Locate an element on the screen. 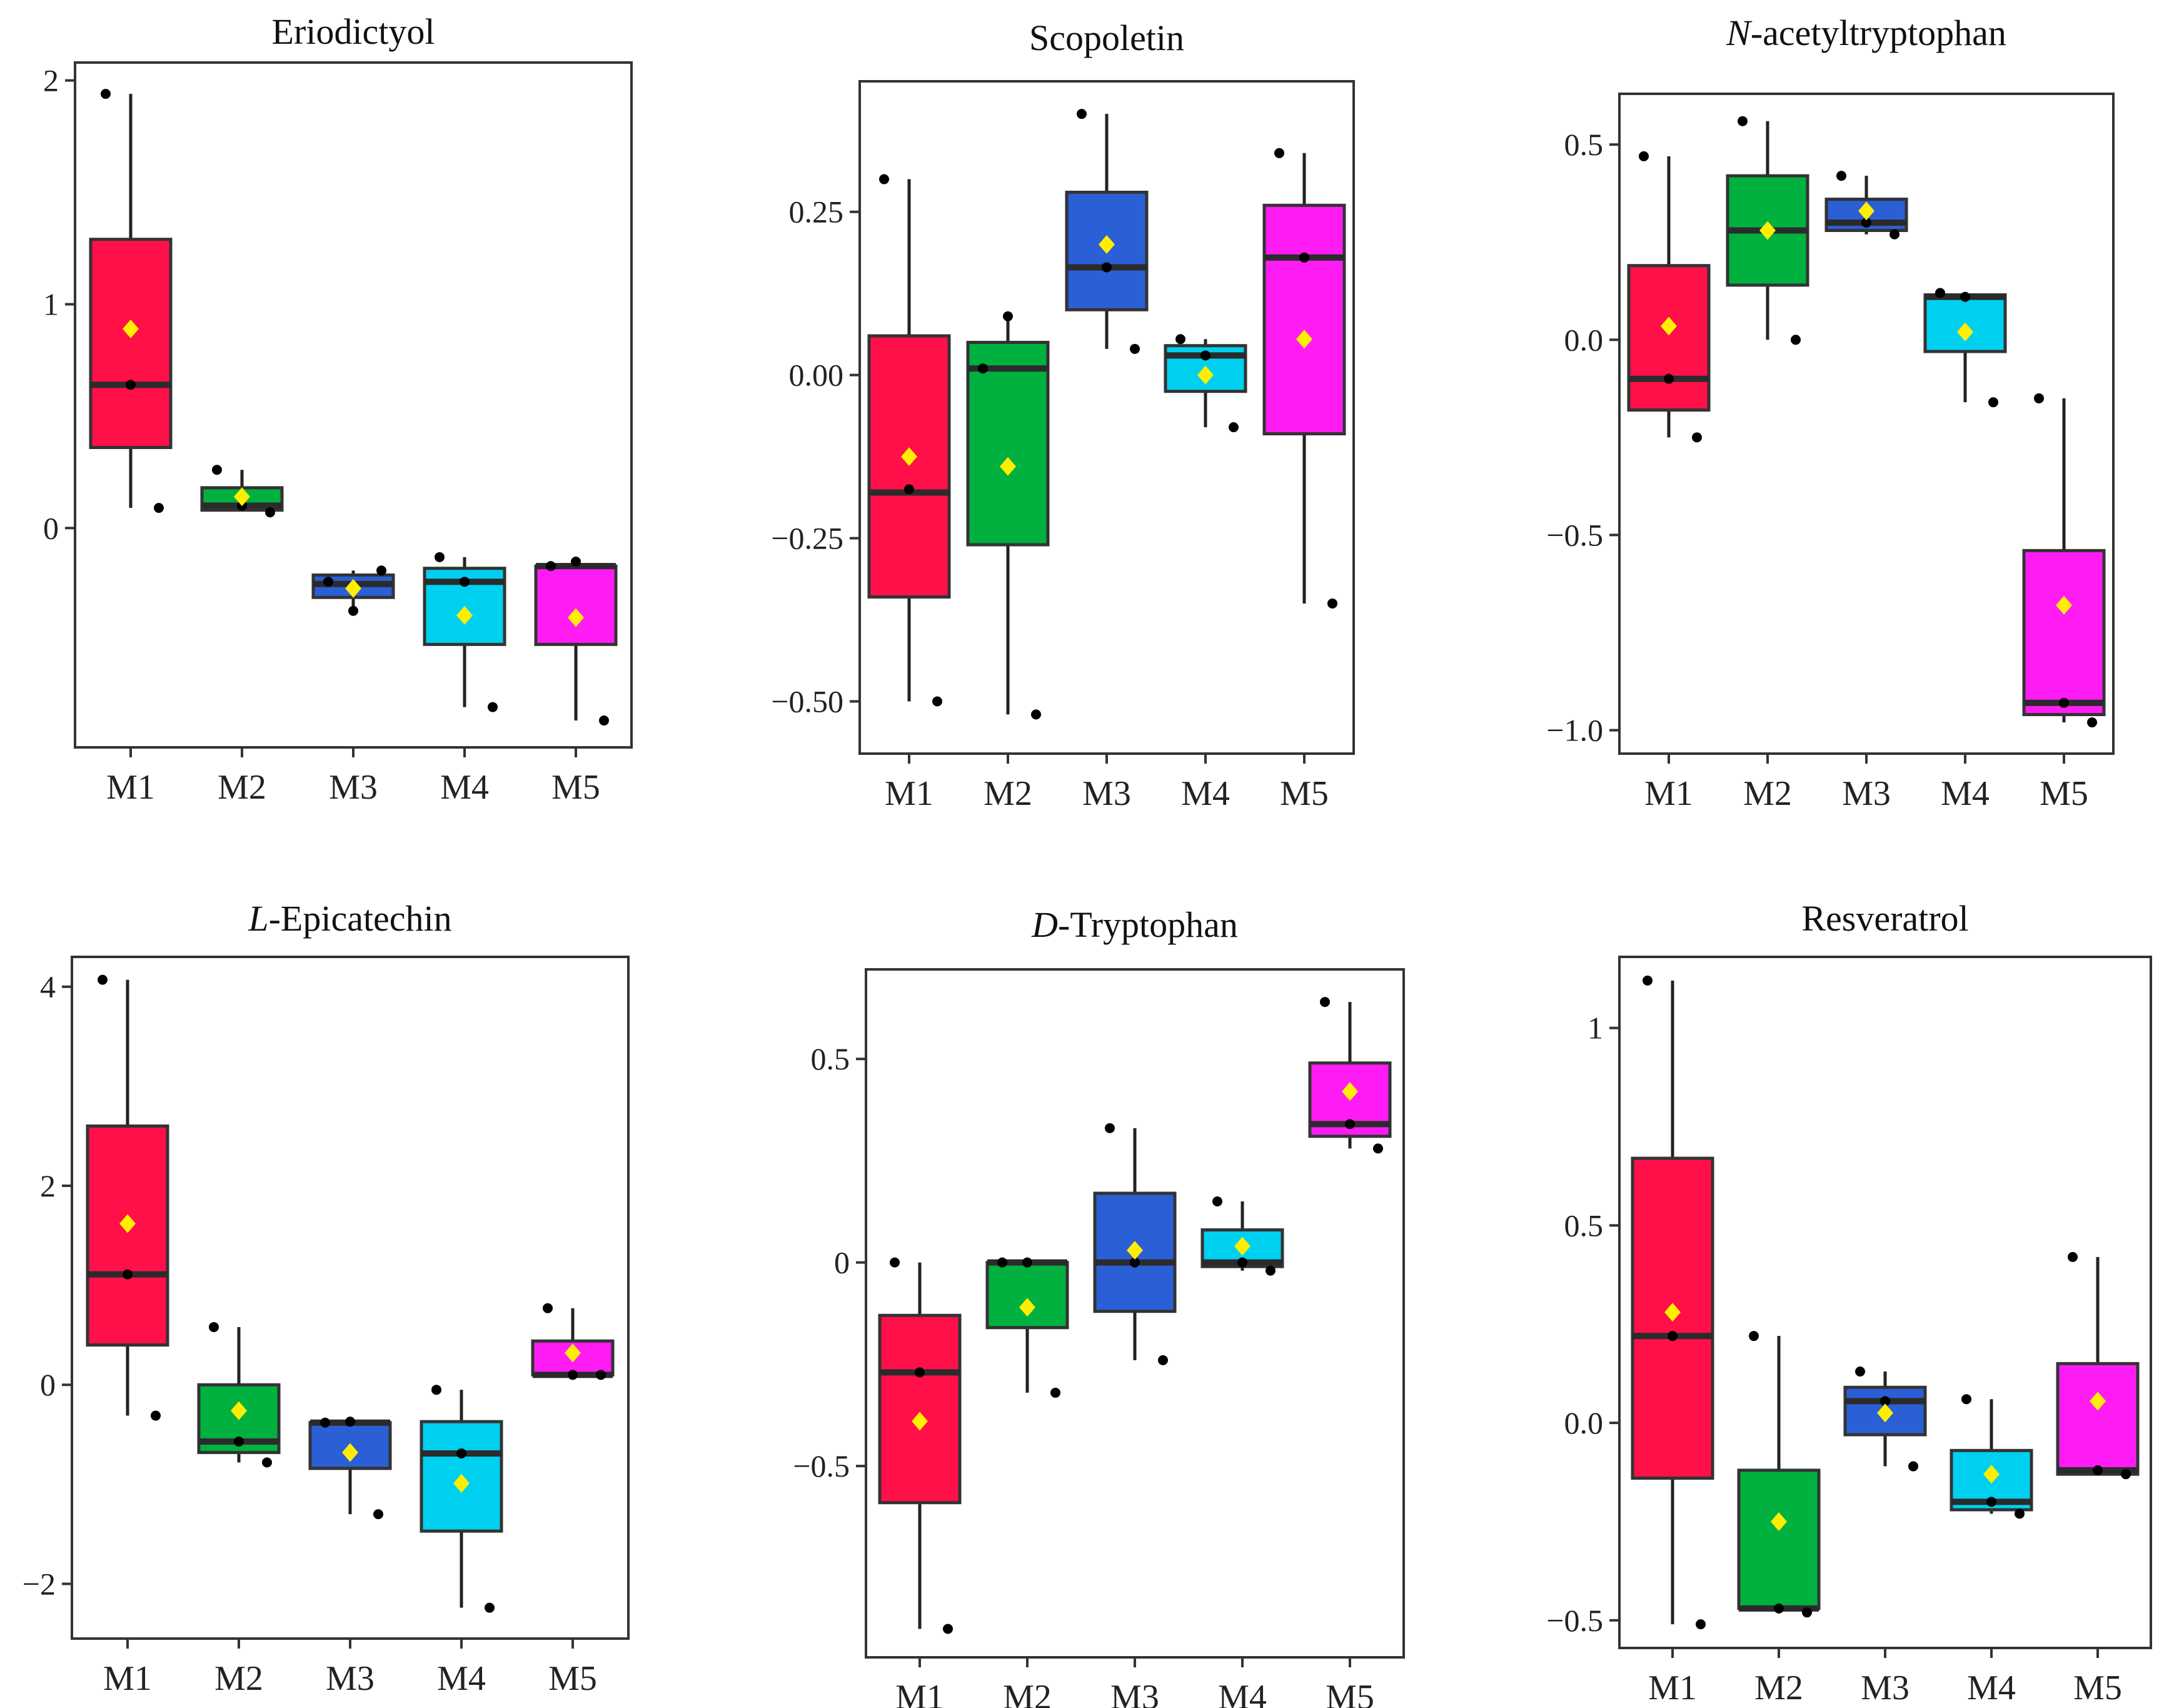 This screenshot has height=1708, width=2184. n-acetyltryptophan-mean-m3 is located at coordinates (1866, 211).